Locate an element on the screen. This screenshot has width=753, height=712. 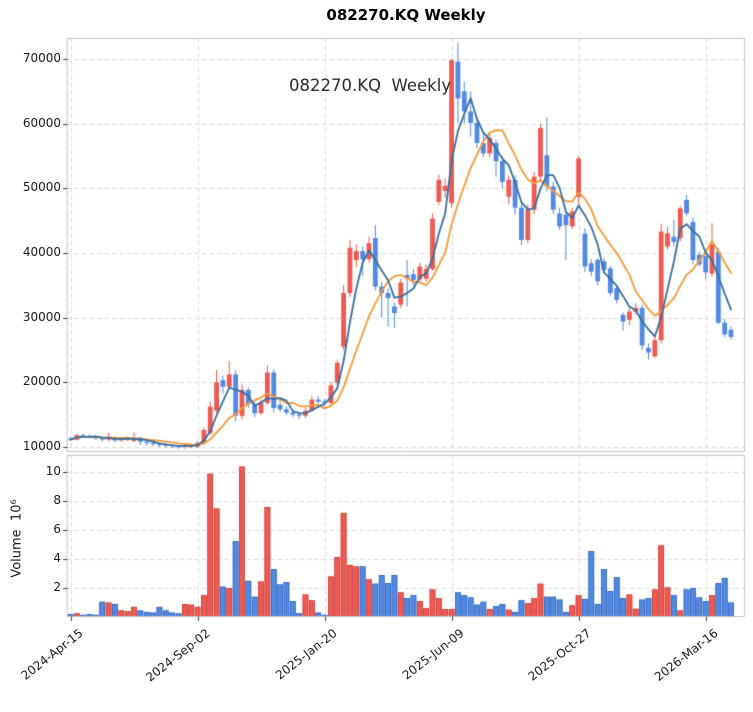
volume-tick-label: 8 is located at coordinates (57, 500).